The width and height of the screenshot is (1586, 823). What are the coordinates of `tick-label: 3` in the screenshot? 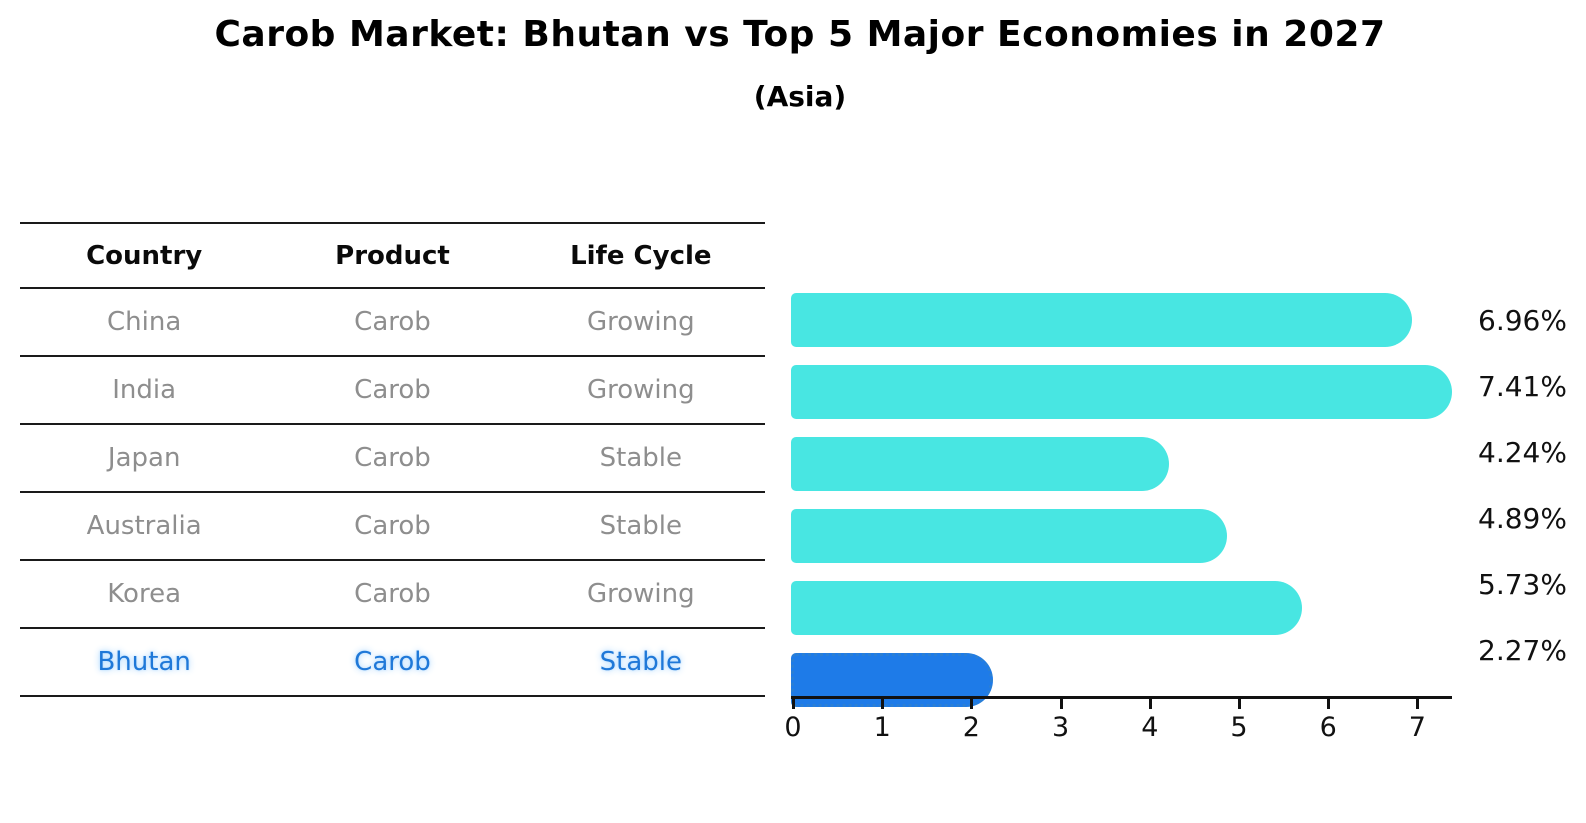 It's located at (1061, 727).